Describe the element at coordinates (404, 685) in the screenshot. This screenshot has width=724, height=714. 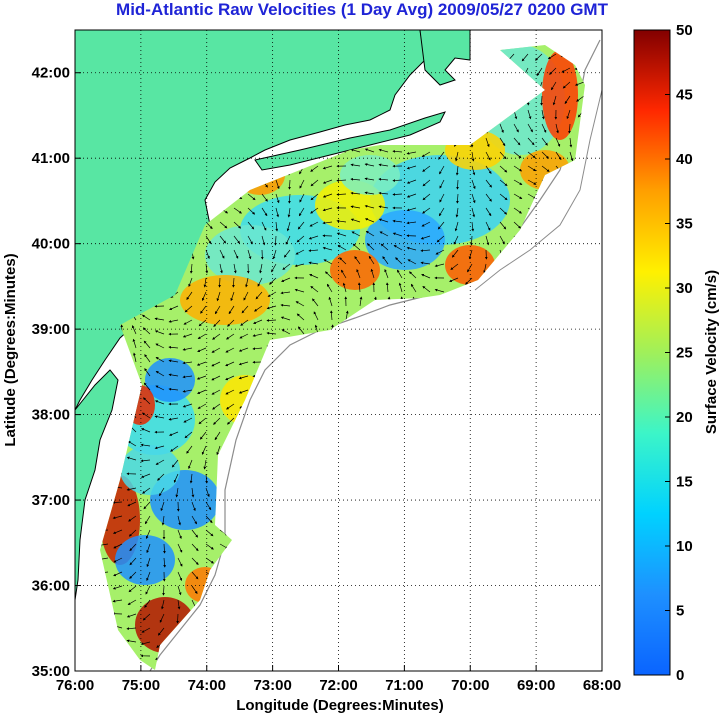
I see `x-tick-label: 71:00` at that location.